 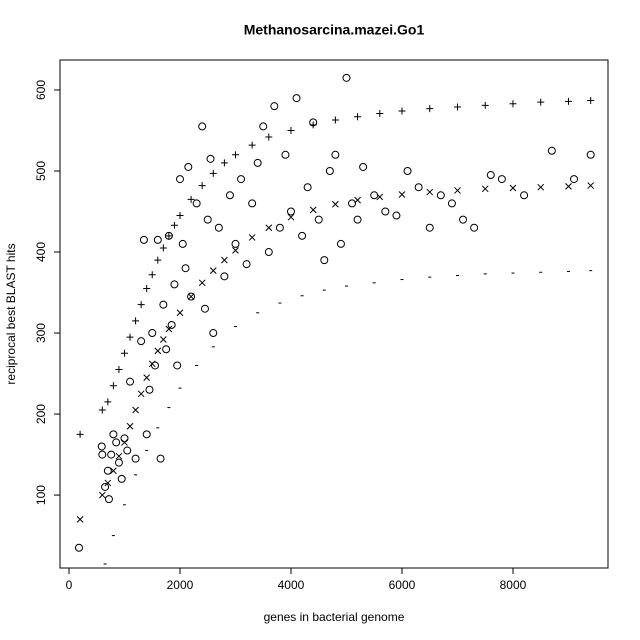 What do you see at coordinates (69, 585) in the screenshot?
I see `x-tick-label: 0` at bounding box center [69, 585].